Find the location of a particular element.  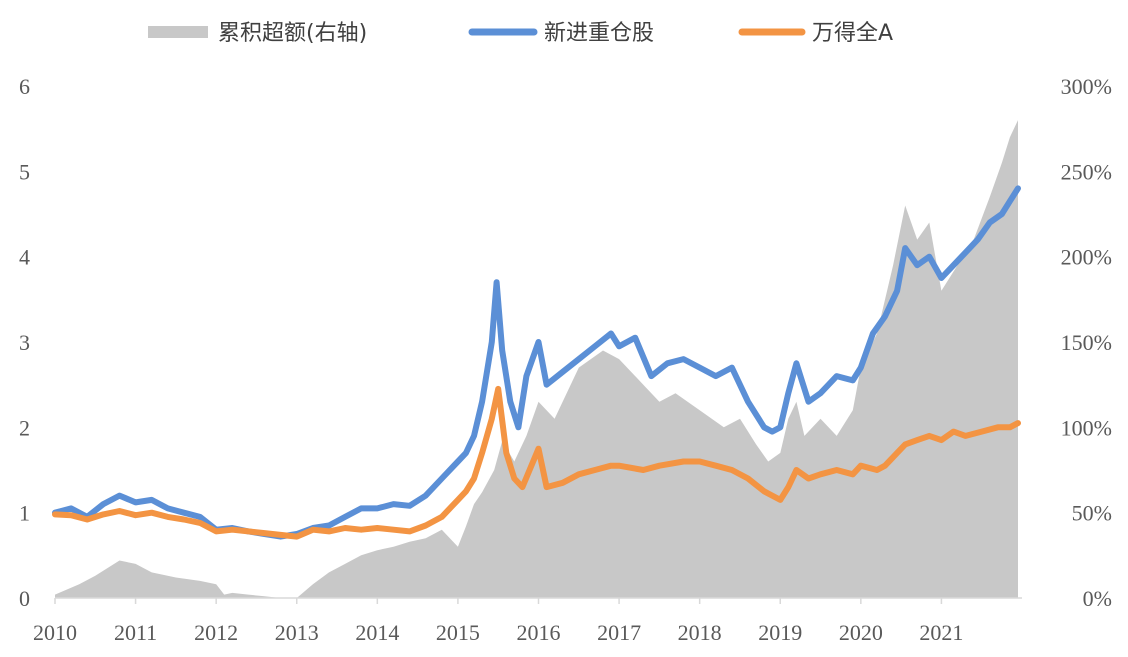

y-left-tick-label: 4 is located at coordinates (24, 257).